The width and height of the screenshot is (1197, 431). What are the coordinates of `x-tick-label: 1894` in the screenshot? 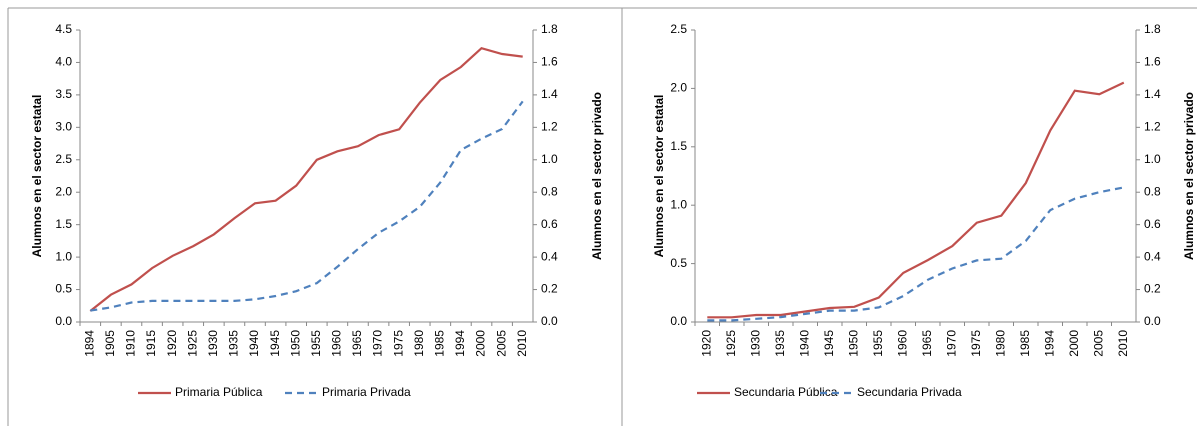 It's located at (89, 343).